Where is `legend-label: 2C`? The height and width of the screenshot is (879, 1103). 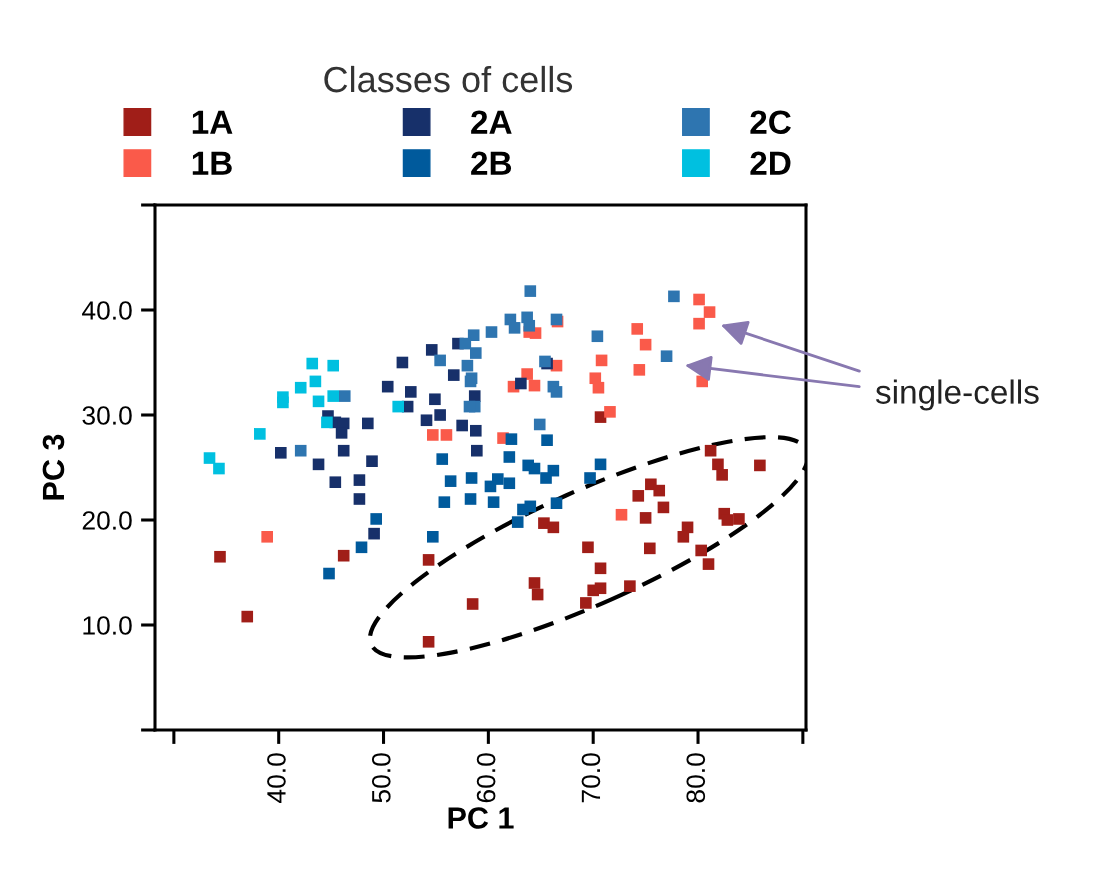 legend-label: 2C is located at coordinates (770, 122).